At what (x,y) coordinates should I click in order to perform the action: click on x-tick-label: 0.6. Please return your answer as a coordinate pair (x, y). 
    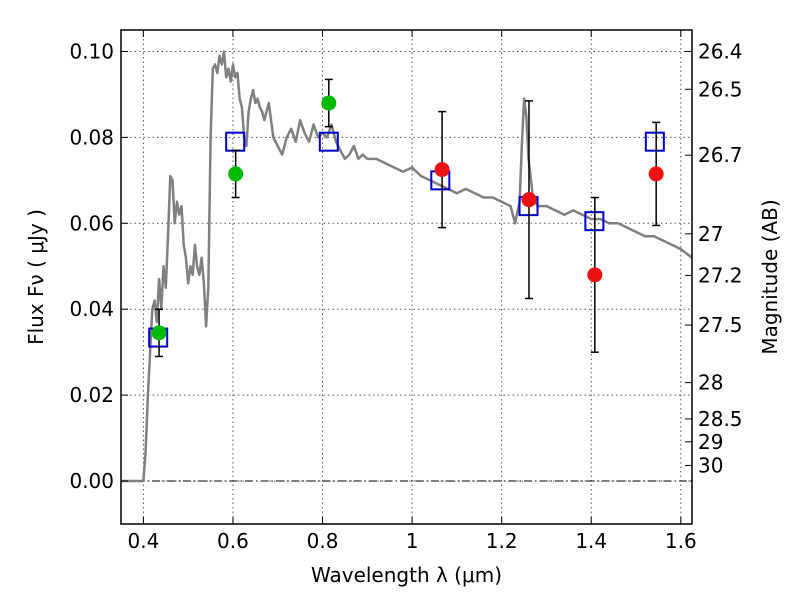
    Looking at the image, I should click on (233, 541).